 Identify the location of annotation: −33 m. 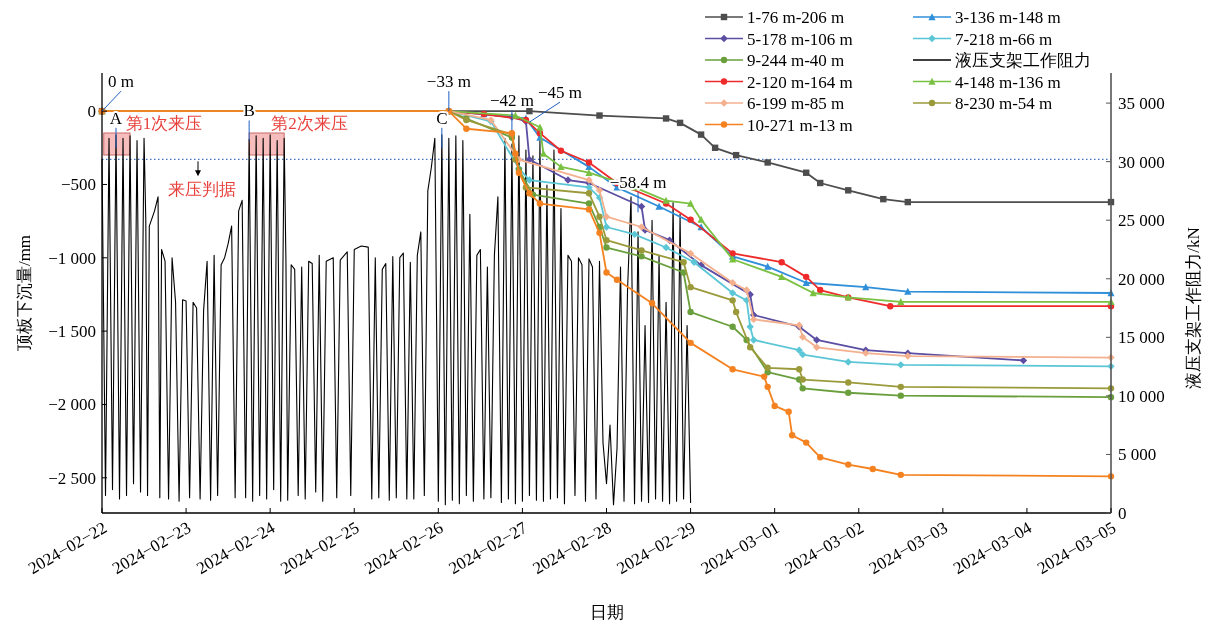
(448, 82).